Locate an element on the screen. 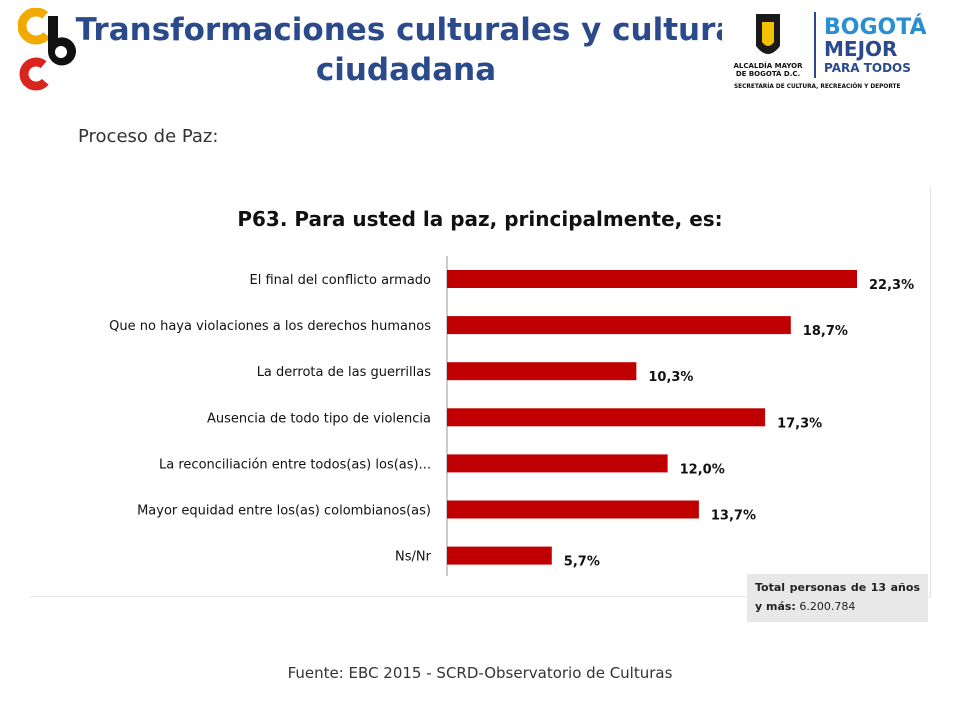  total-value: 6.200.784 is located at coordinates (827, 606).